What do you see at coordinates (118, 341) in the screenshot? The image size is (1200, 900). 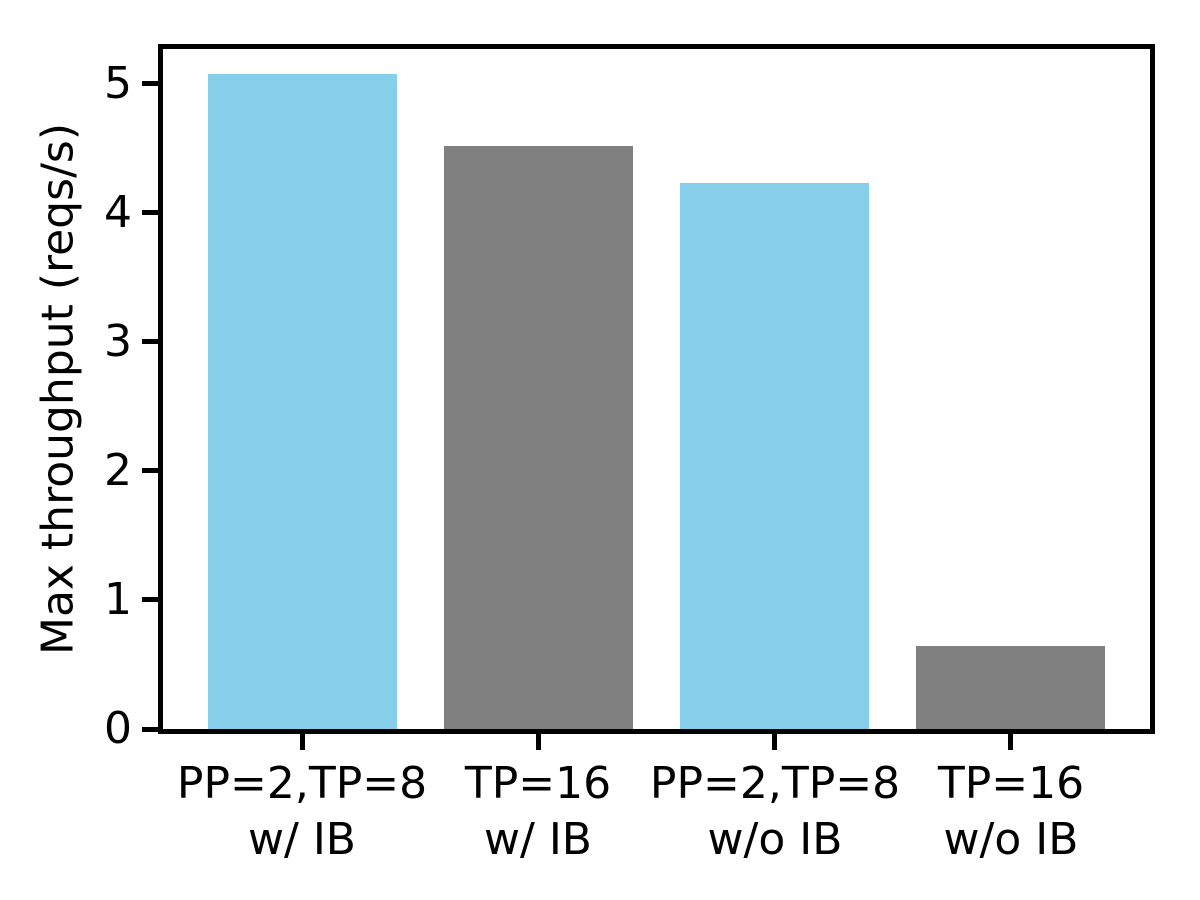 I see `y-tick-label: 3` at bounding box center [118, 341].